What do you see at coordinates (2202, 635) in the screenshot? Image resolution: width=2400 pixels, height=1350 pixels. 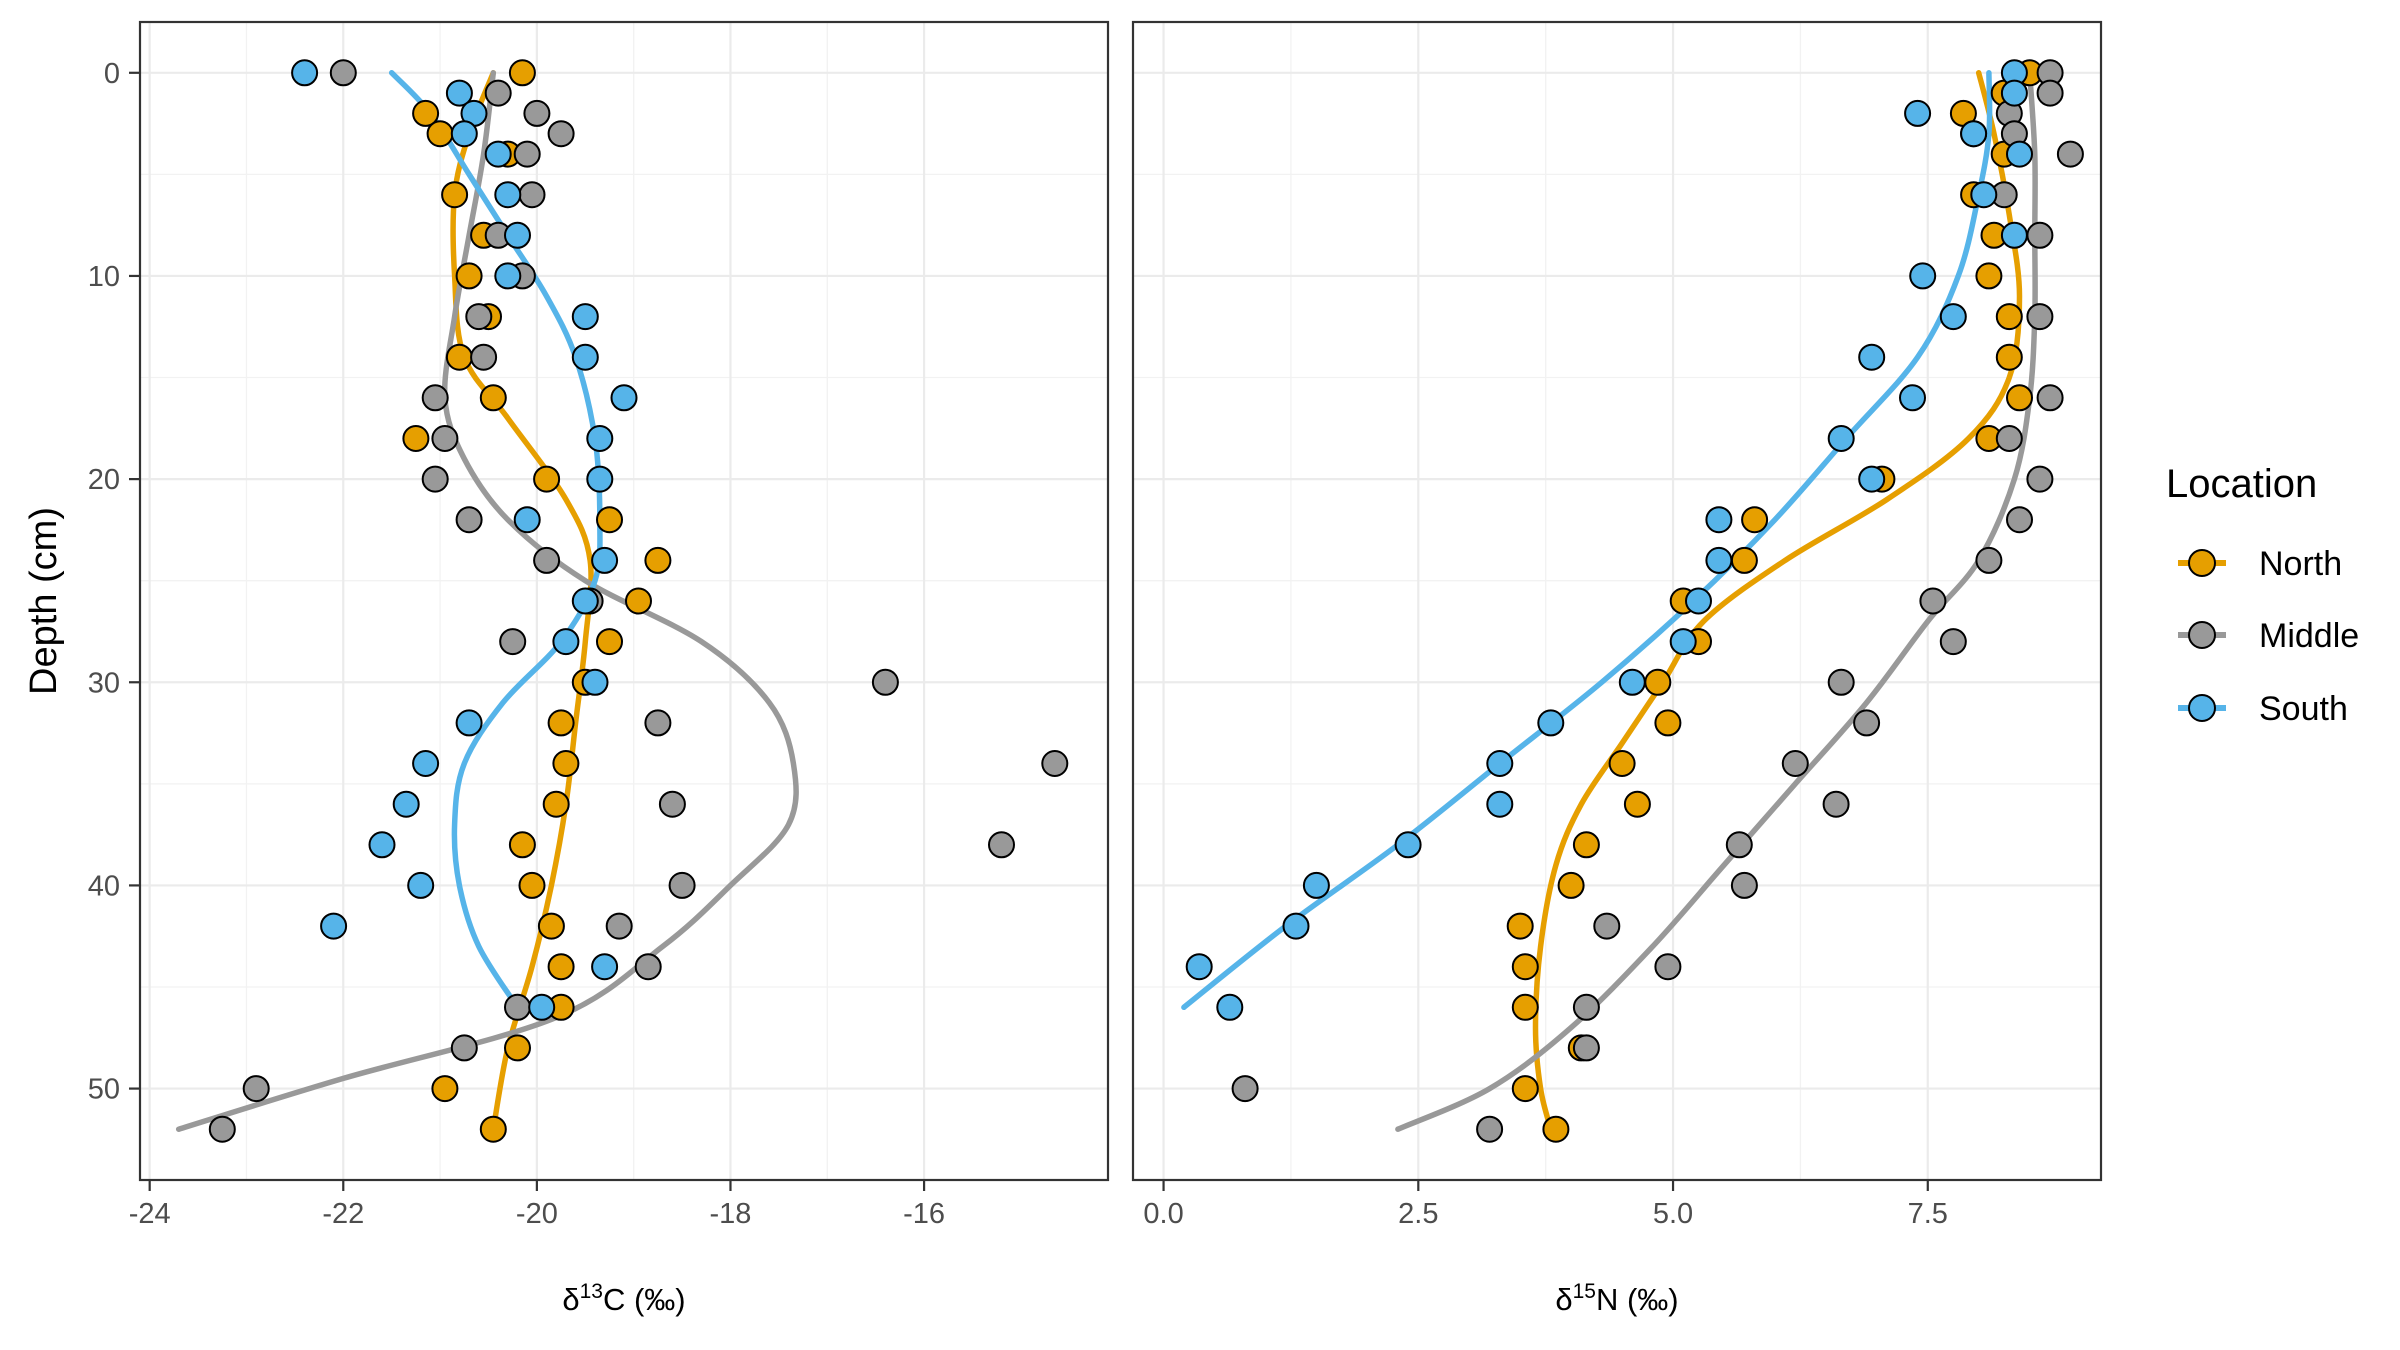 I see `legend-key-point-middle` at bounding box center [2202, 635].